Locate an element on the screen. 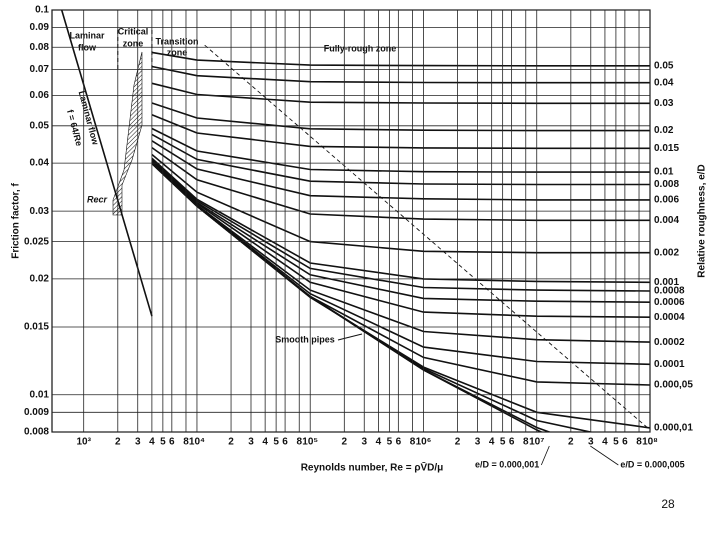 This screenshot has width=720, height=540. smooth-arrow is located at coordinates (350, 337).